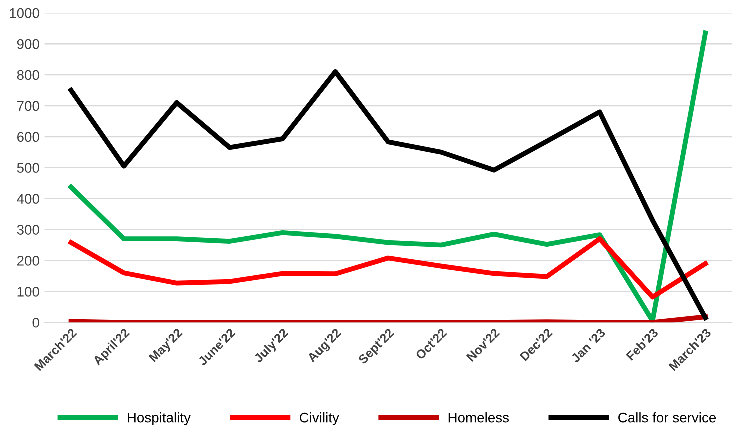 The width and height of the screenshot is (747, 436). Describe the element at coordinates (388, 268) in the screenshot. I see `line-series` at that location.